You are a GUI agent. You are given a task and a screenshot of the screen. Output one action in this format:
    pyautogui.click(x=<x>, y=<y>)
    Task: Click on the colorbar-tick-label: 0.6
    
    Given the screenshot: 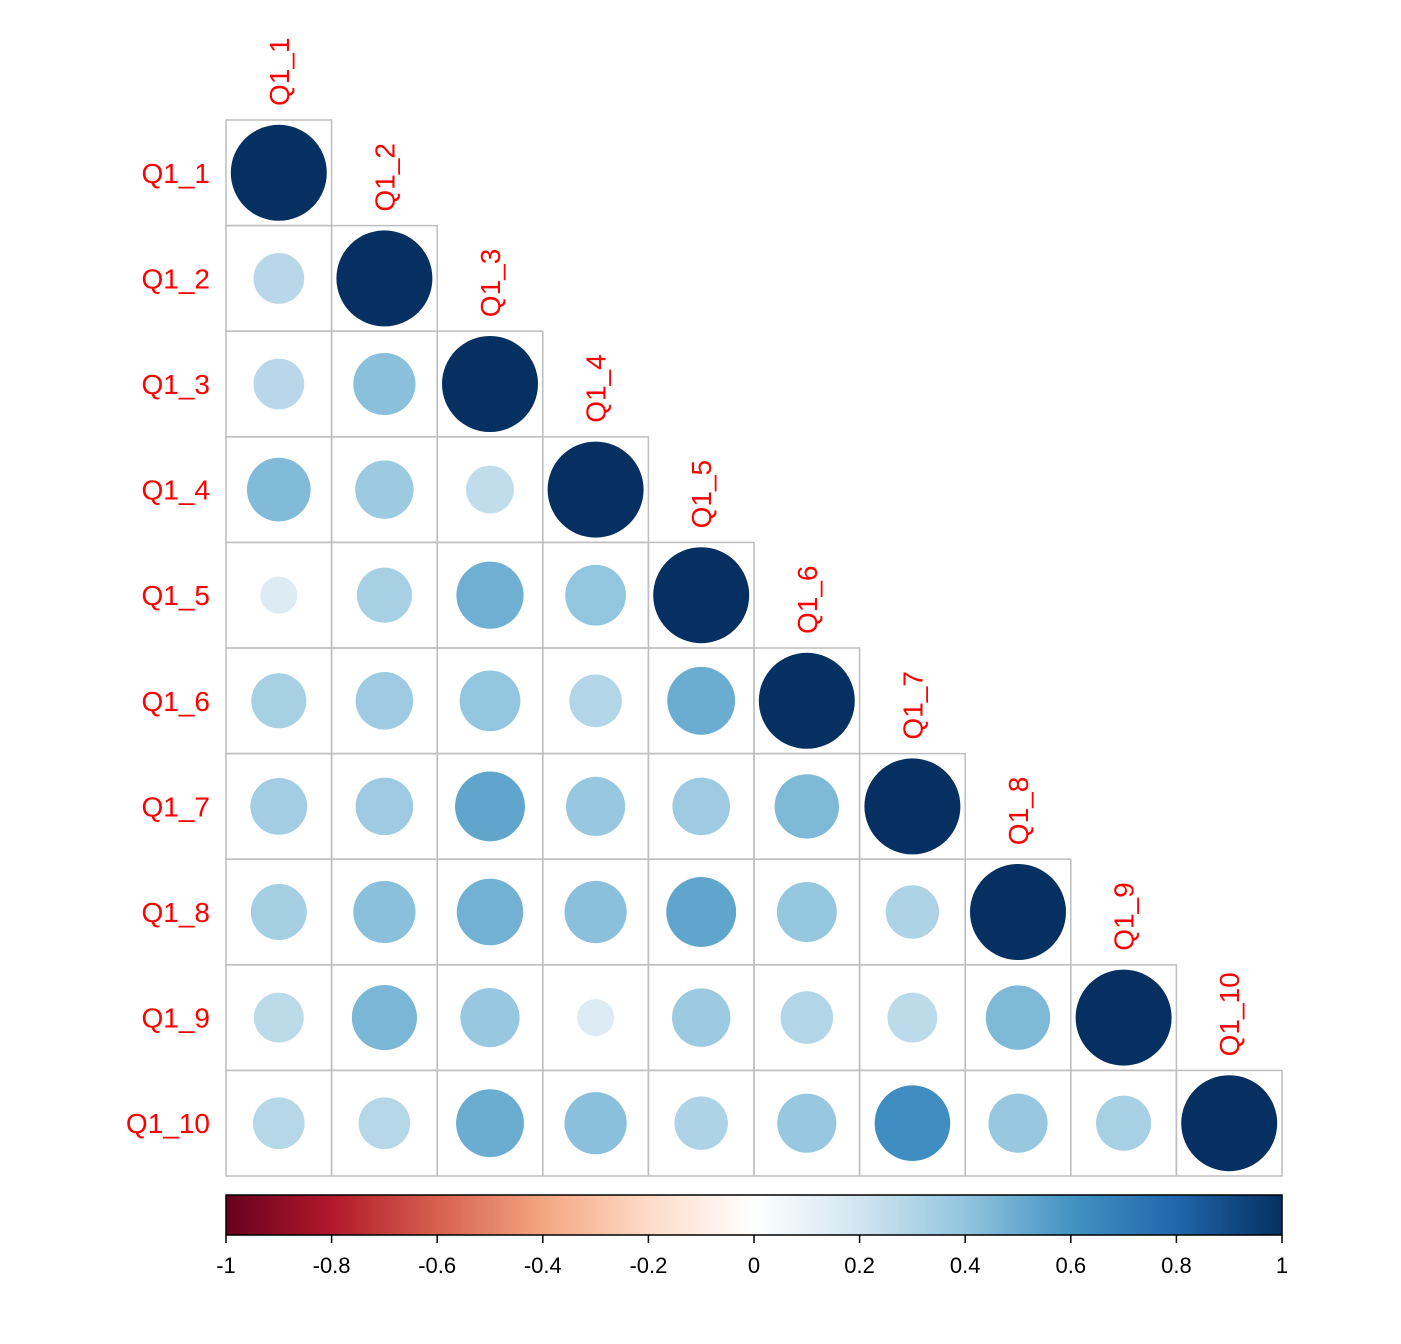 What is the action you would take?
    pyautogui.click(x=1071, y=1265)
    